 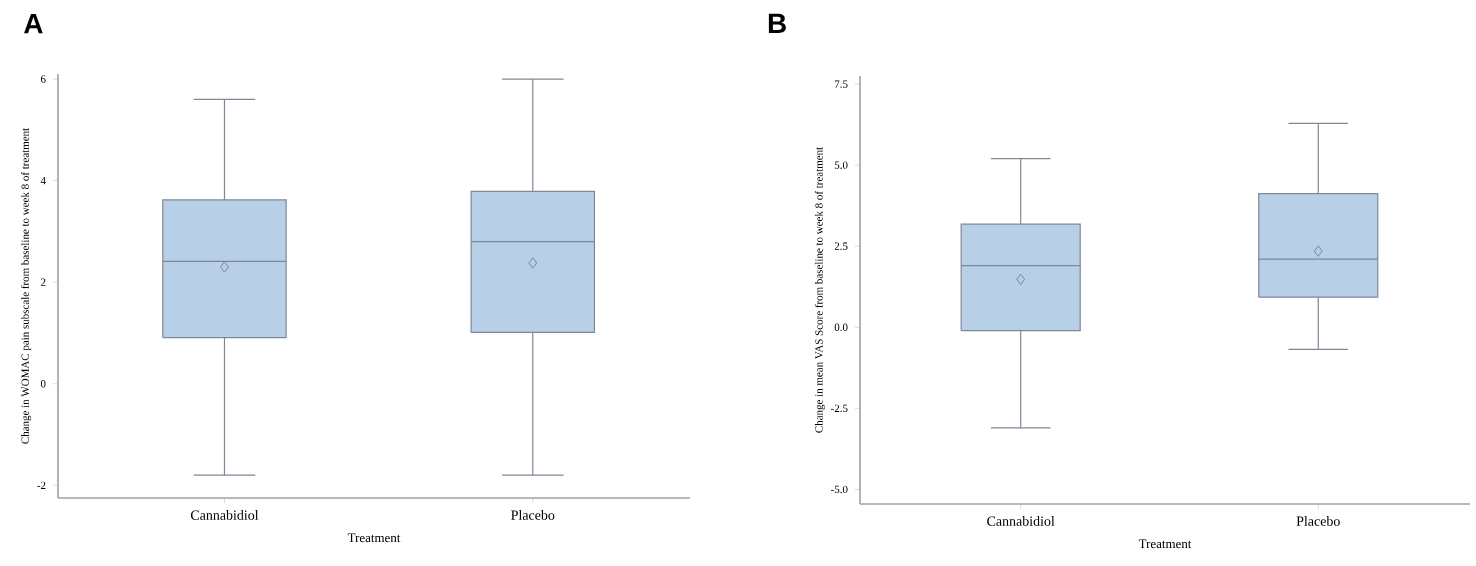 I want to click on chart-title: B, so click(x=777, y=23).